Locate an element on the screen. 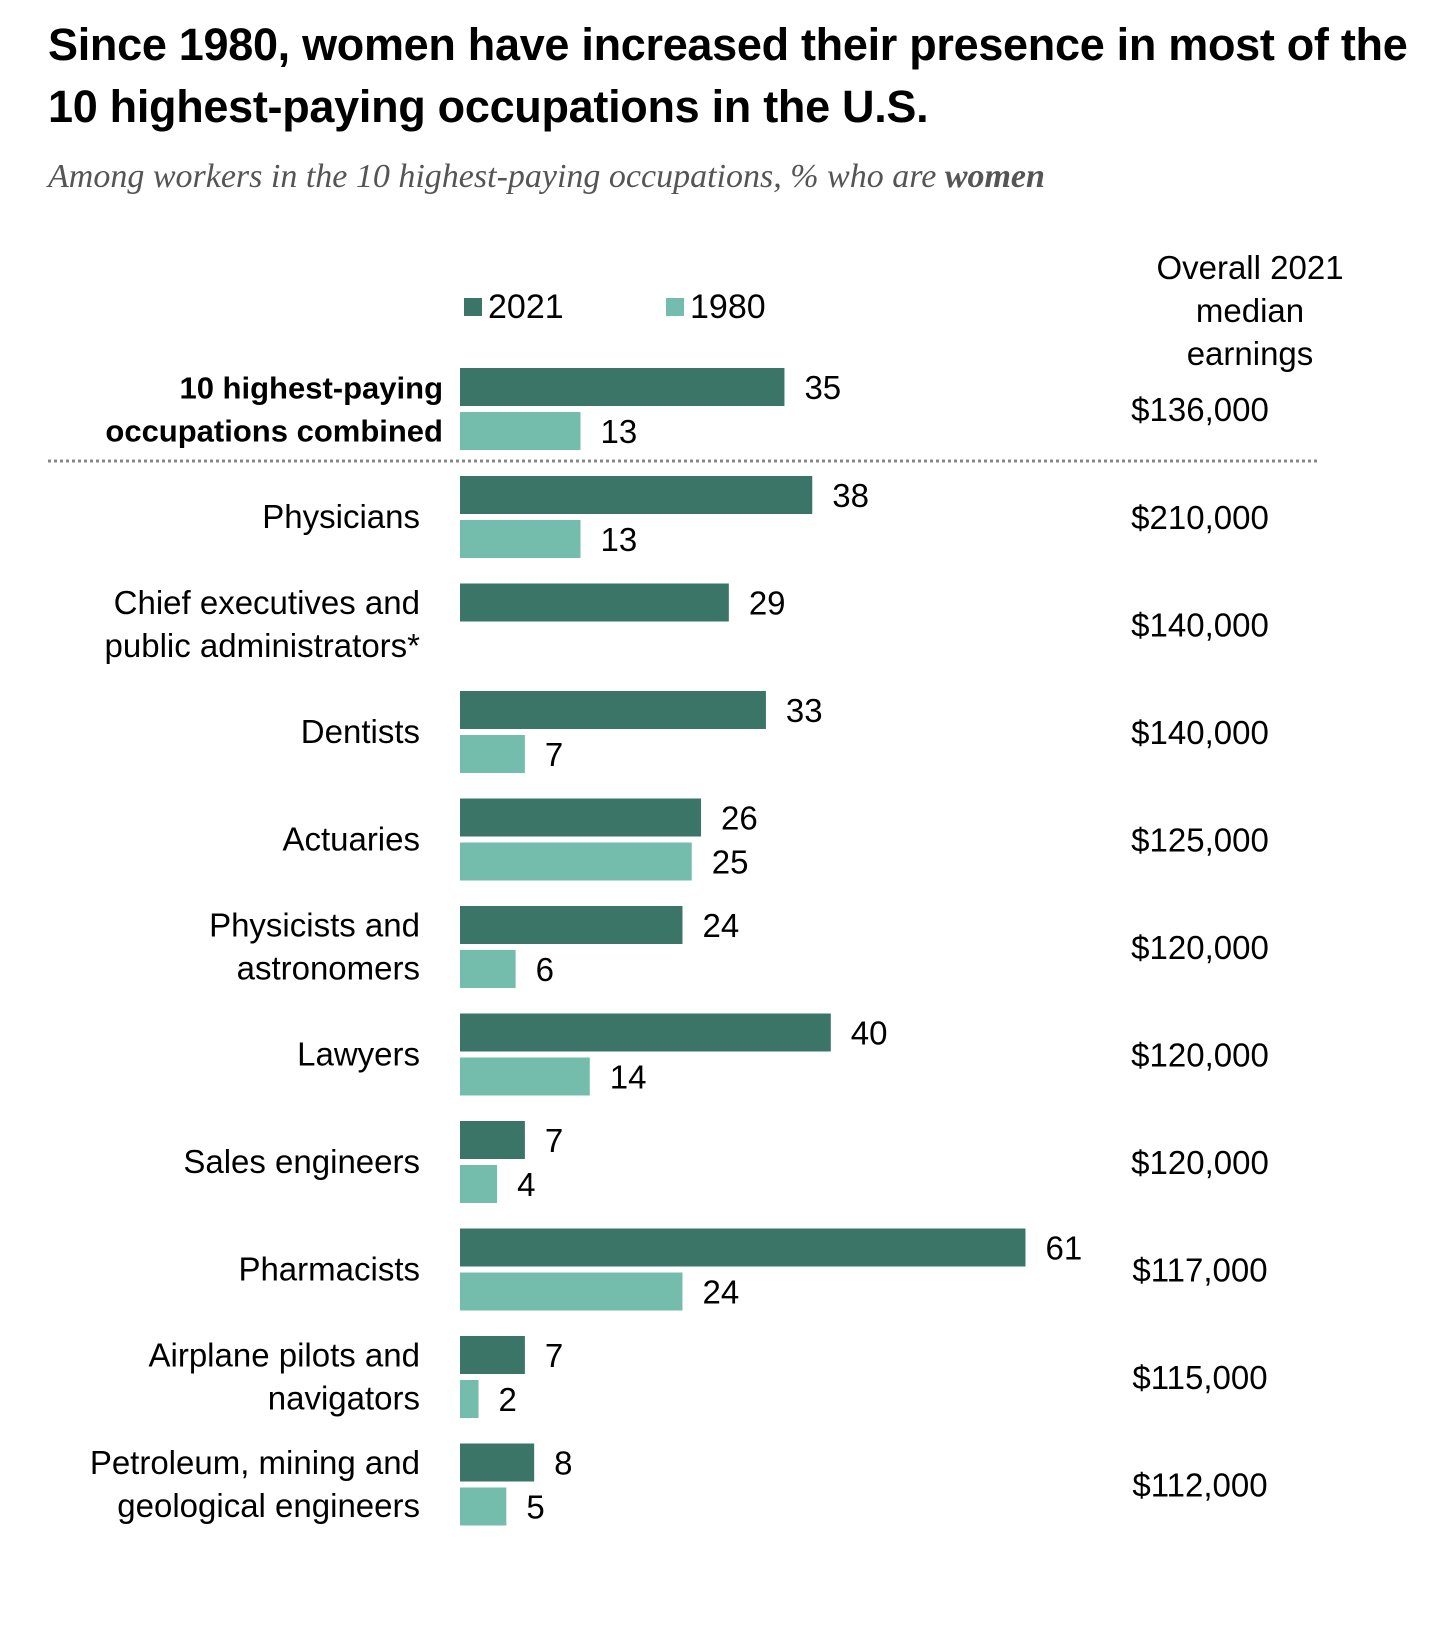  category-label: Physicians is located at coordinates (341, 516).